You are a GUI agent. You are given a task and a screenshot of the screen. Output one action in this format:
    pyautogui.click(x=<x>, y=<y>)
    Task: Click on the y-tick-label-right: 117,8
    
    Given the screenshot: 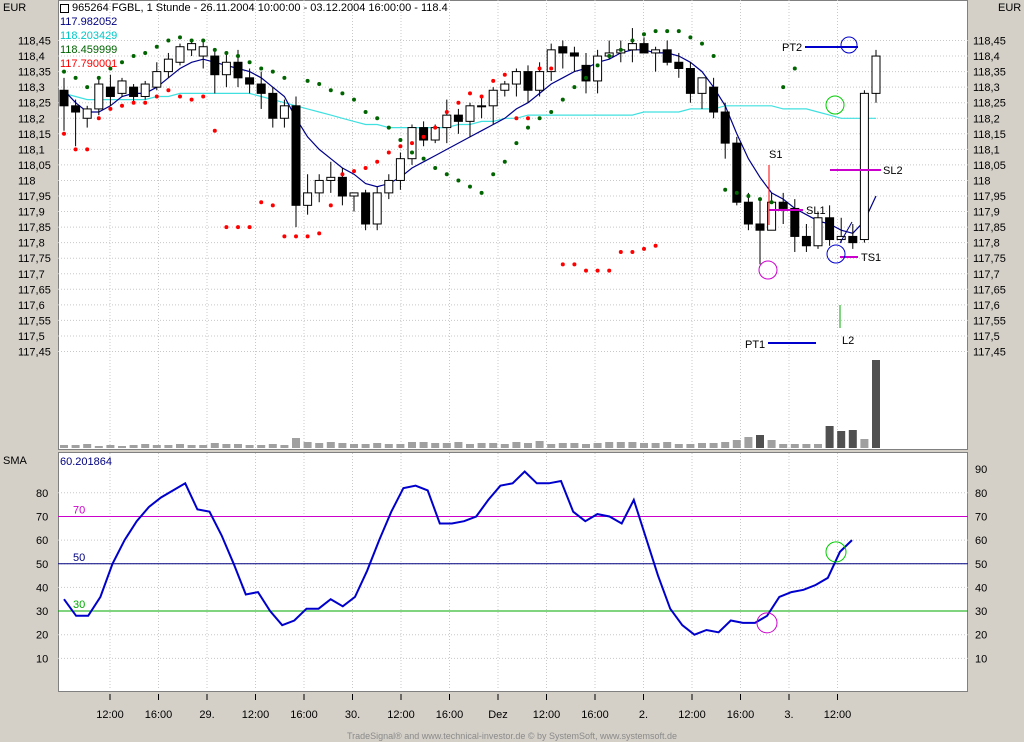 What is the action you would take?
    pyautogui.click(x=986, y=244)
    